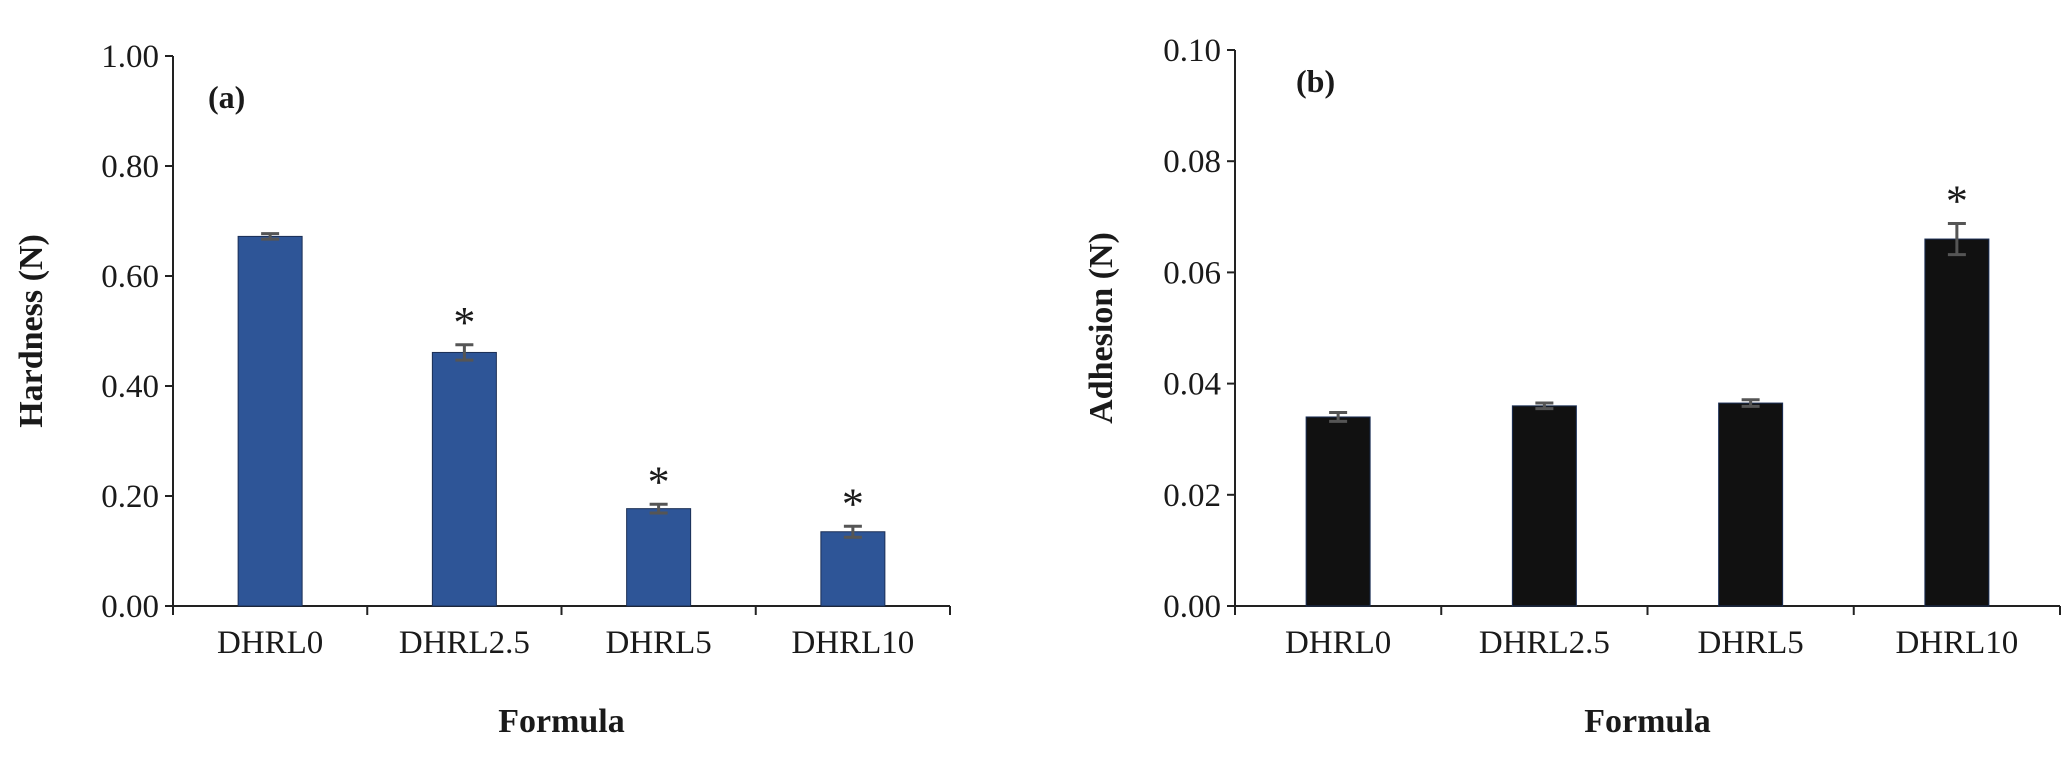 The height and width of the screenshot is (757, 2069). What do you see at coordinates (1192, 385) in the screenshot?
I see `y-tick-label: 0.04` at bounding box center [1192, 385].